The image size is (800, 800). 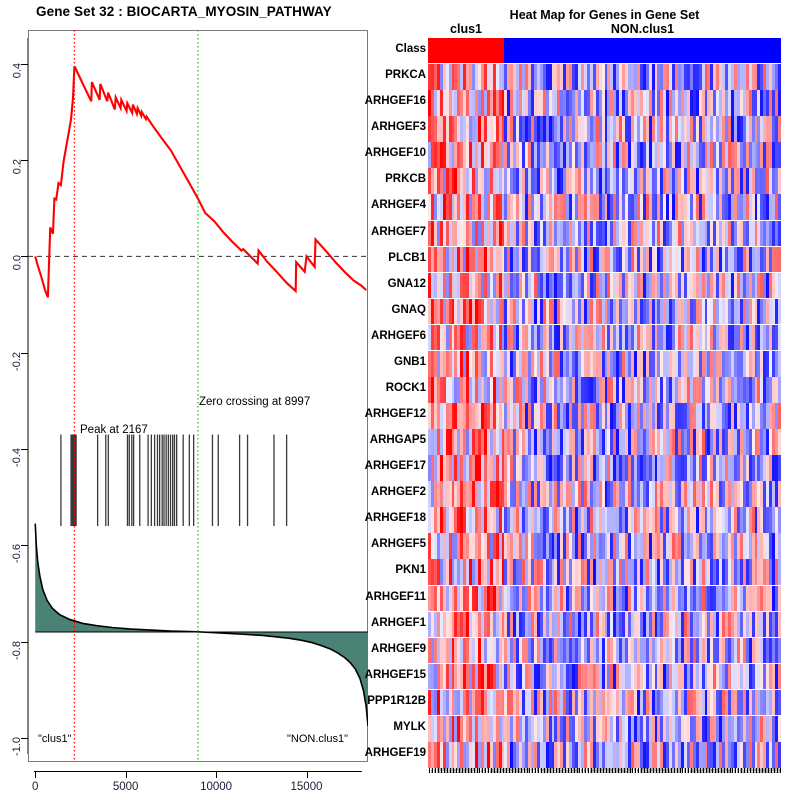 I want to click on heatmap-row-label-pkn1: PKN1, so click(x=410, y=570).